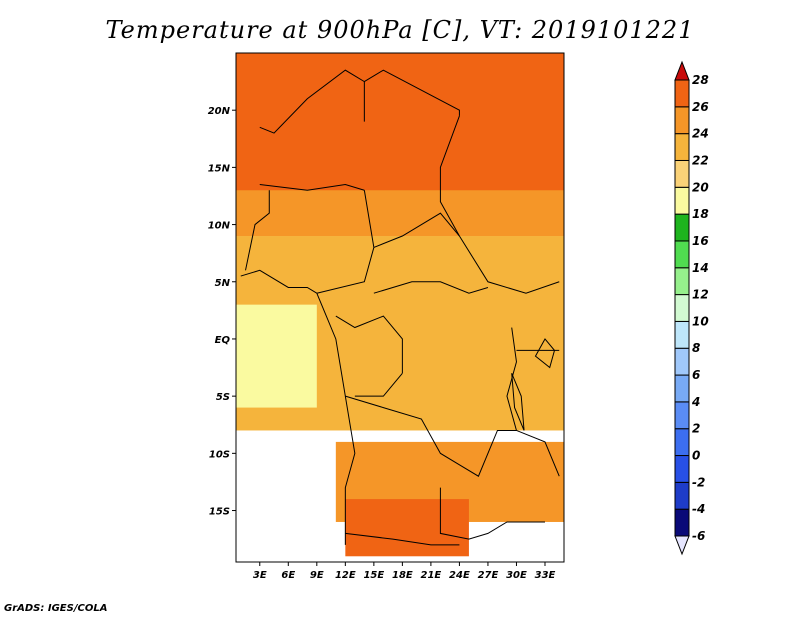 The image size is (800, 618). I want to click on colorbar-bottom-arrow, so click(682, 545).